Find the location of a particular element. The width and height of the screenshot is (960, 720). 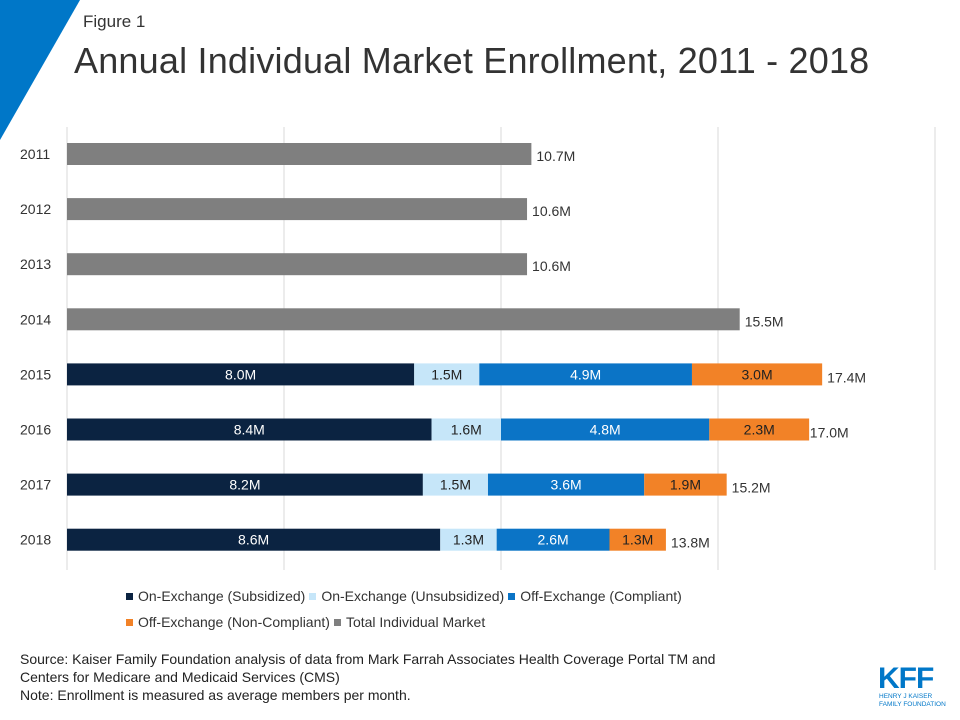

data-label-compliant-2016: 4.8M is located at coordinates (605, 430).